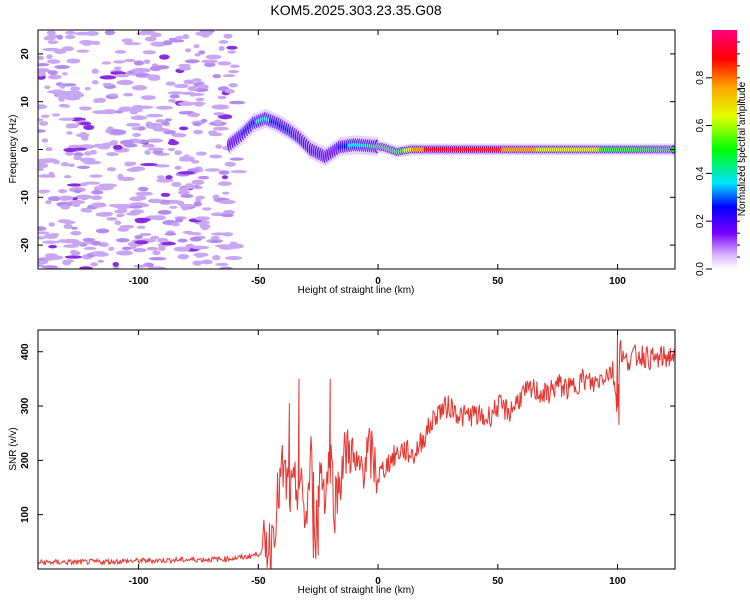 This screenshot has height=605, width=750. Describe the element at coordinates (378, 281) in the screenshot. I see `spectrogram-xtick-label: 0` at that location.